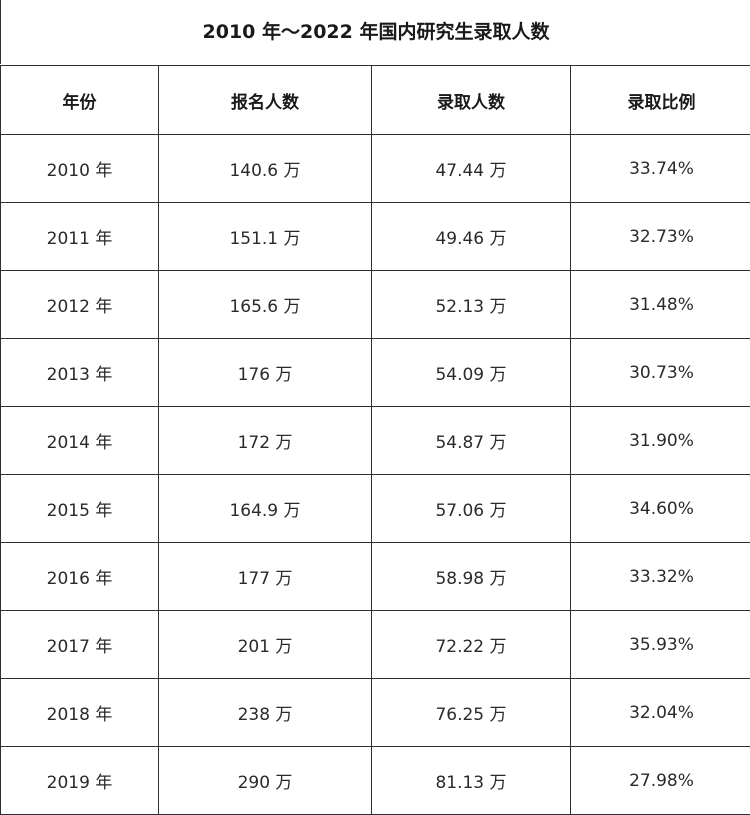 Image resolution: width=750 pixels, height=815 pixels. I want to click on cell-admitted: 47.44 万, so click(471, 169).